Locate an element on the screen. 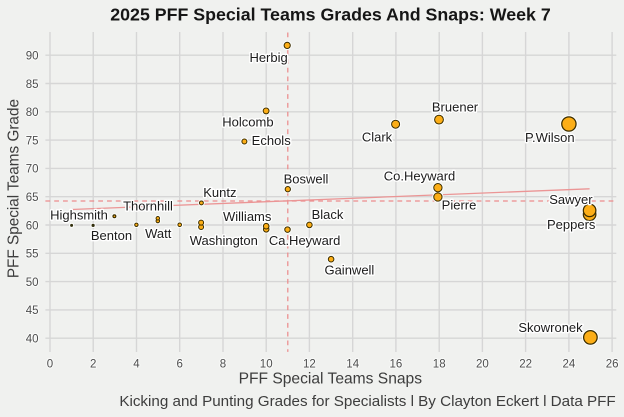 The image size is (624, 417). svg-text: 70 is located at coordinates (32, 170).